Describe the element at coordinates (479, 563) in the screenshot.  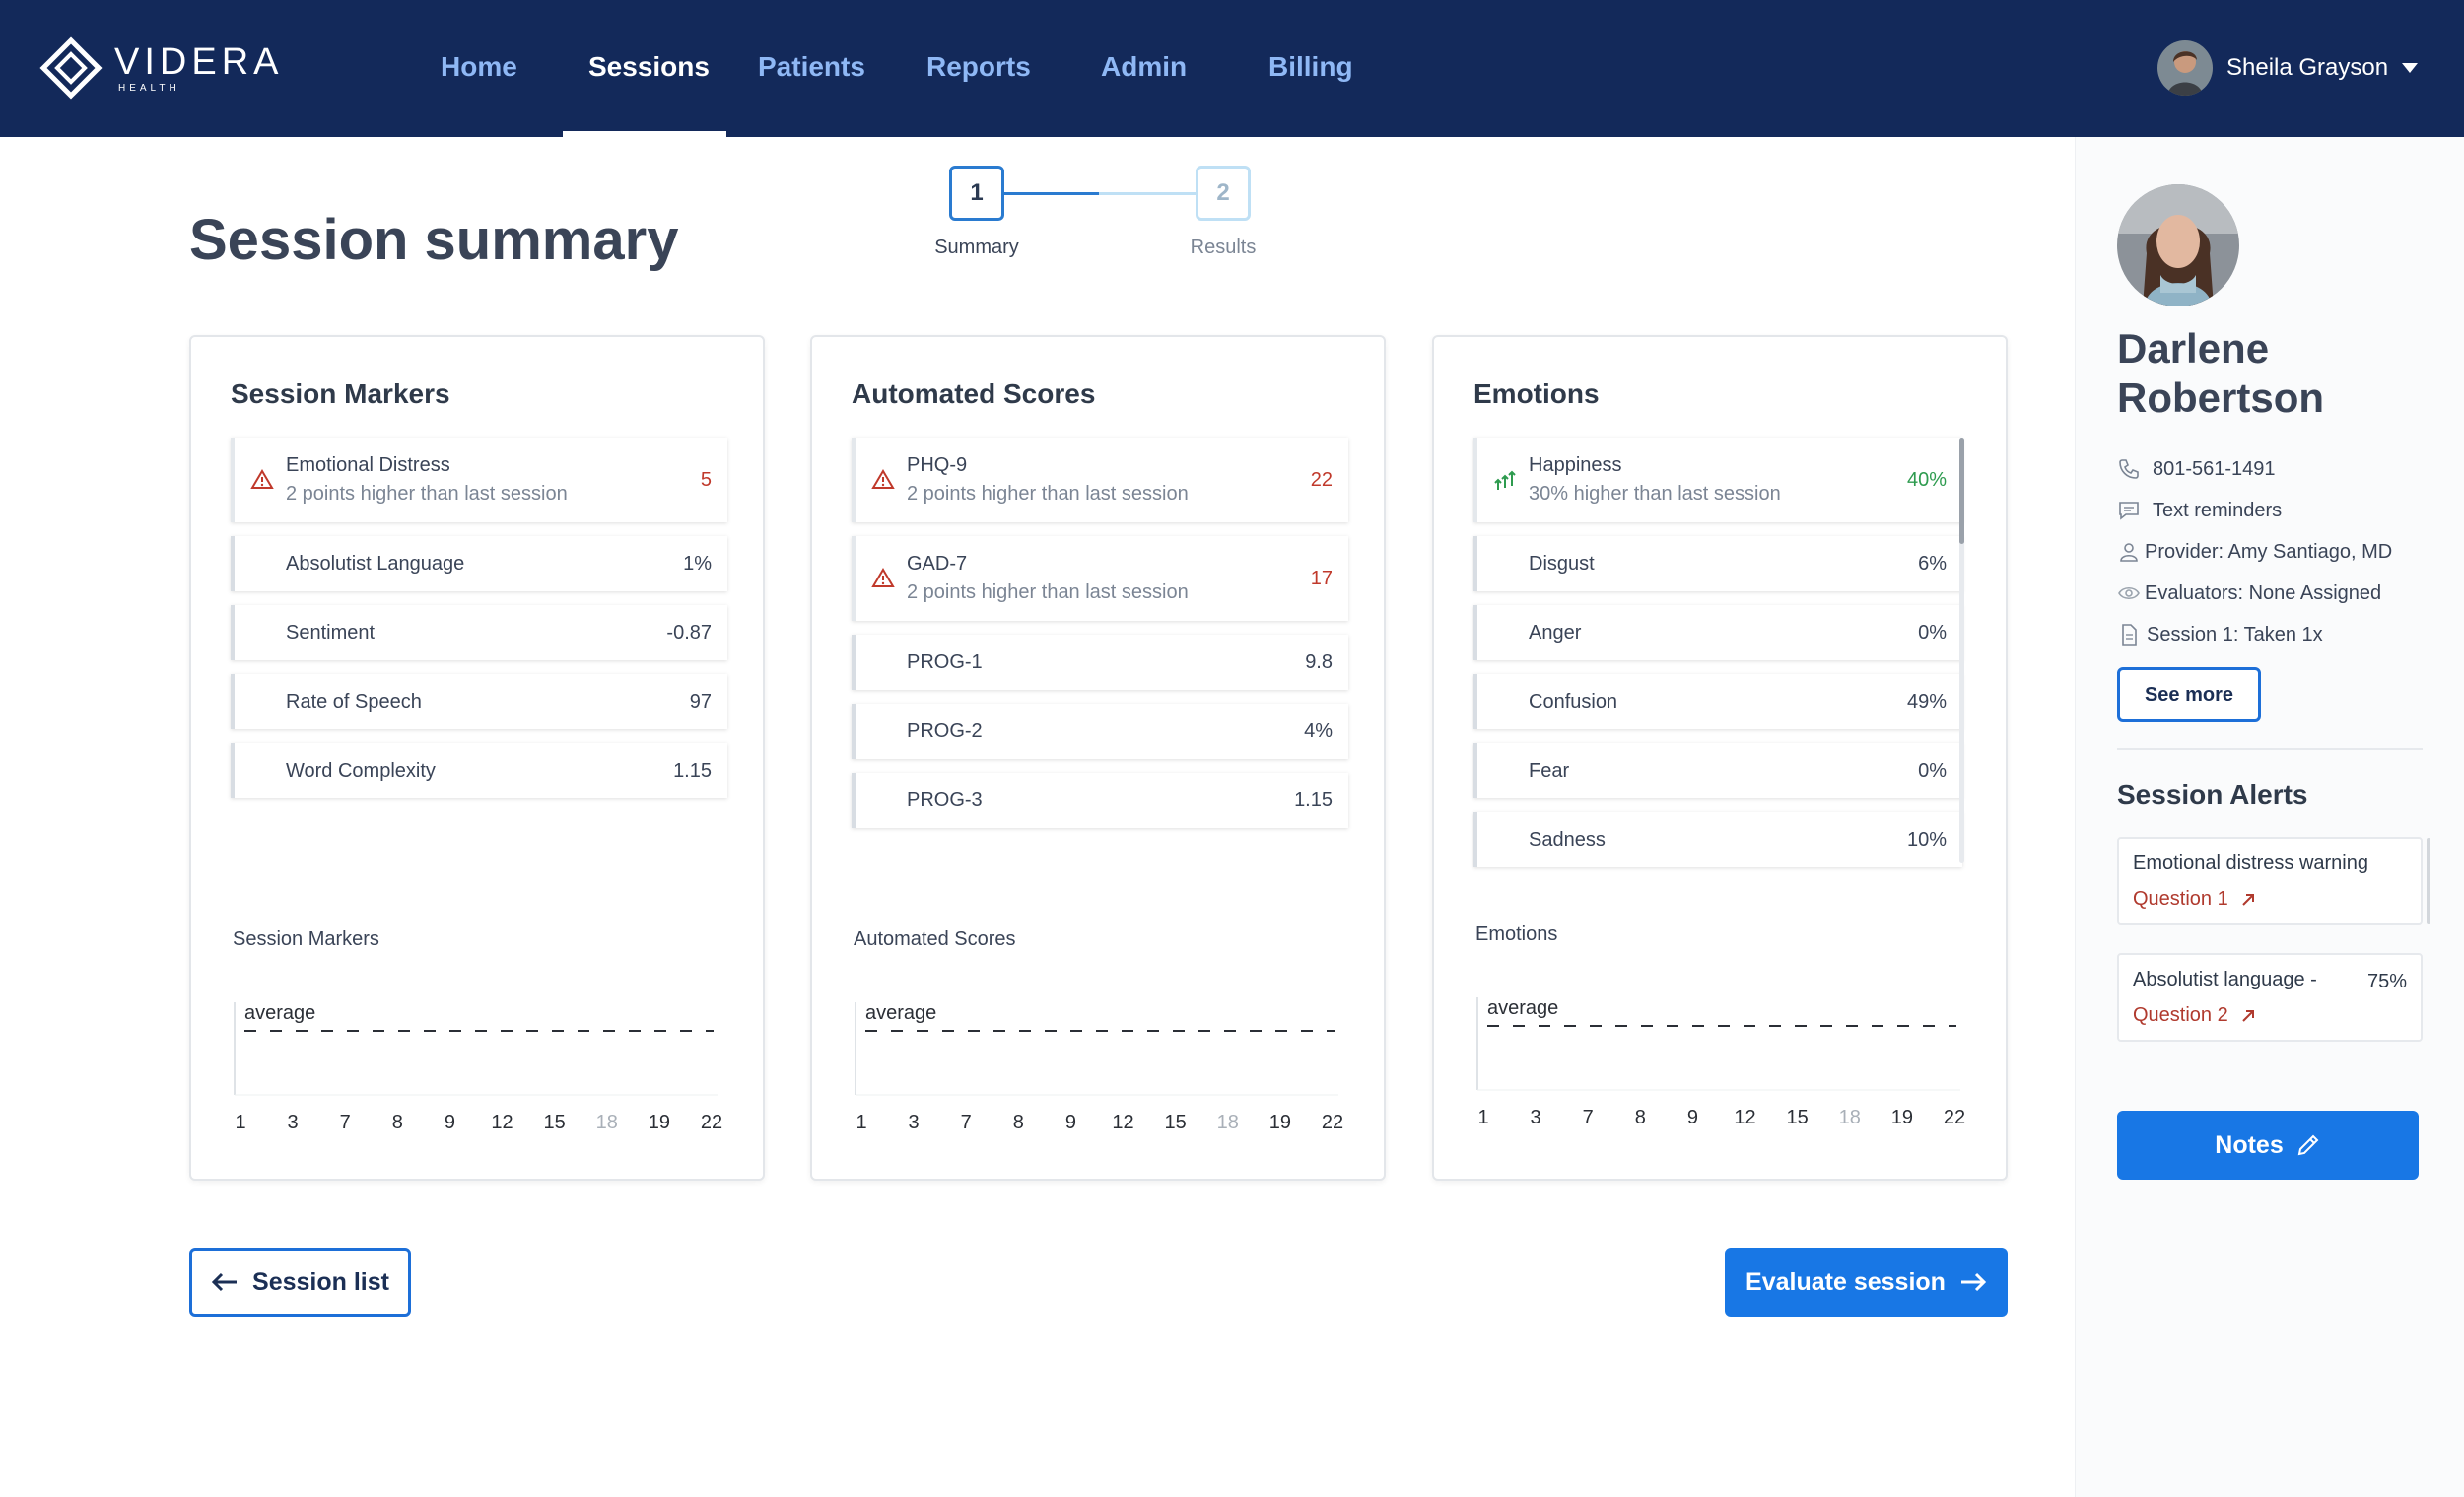
I see `marker-row-absolutist-language: Absolutist Language 1%` at that location.